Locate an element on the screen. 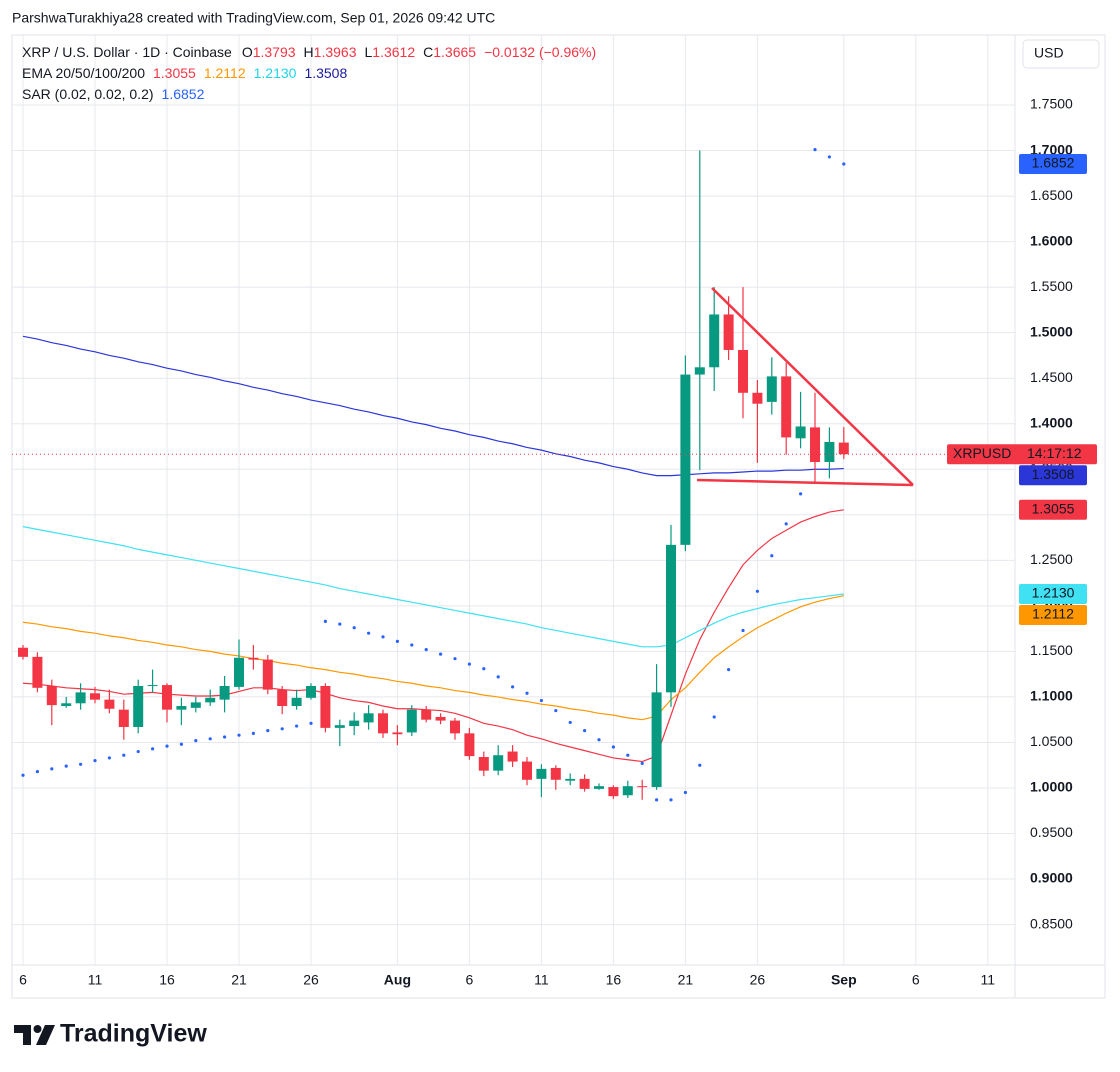 This screenshot has width=1120, height=1072. currency: USD is located at coordinates (1049, 53).